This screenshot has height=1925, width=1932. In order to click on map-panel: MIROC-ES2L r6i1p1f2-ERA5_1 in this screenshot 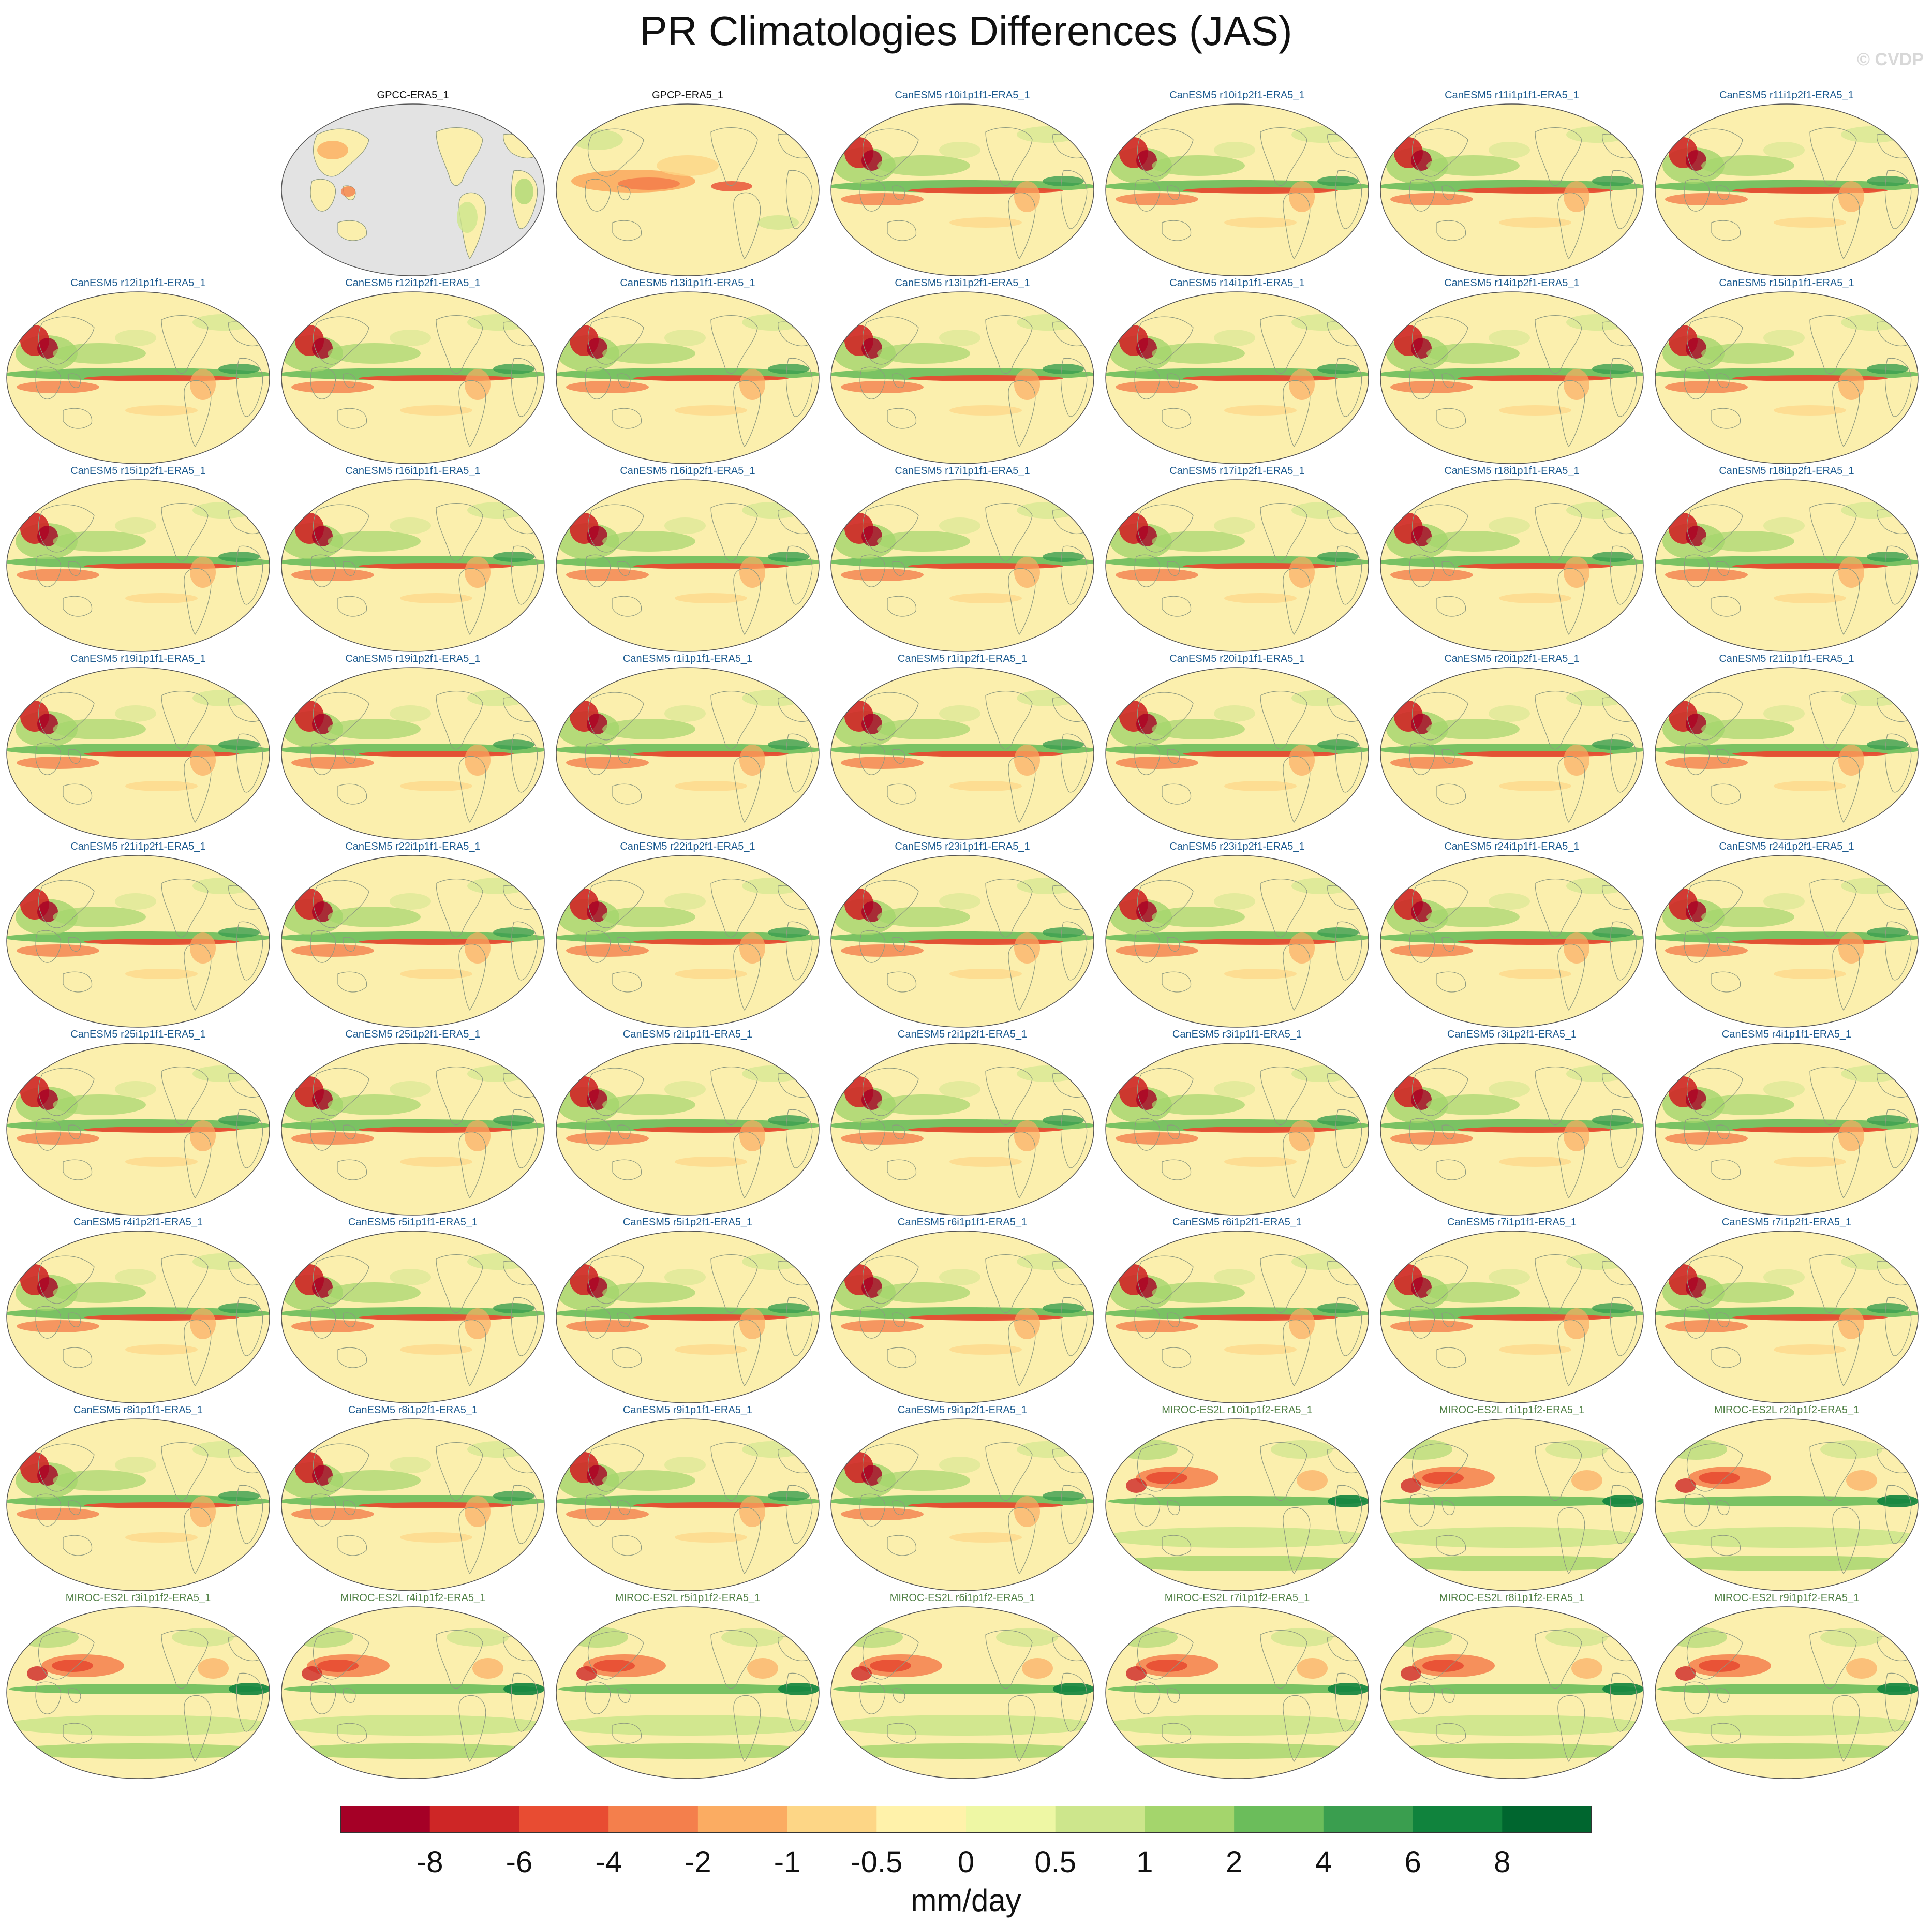, I will do `click(962, 1685)`.